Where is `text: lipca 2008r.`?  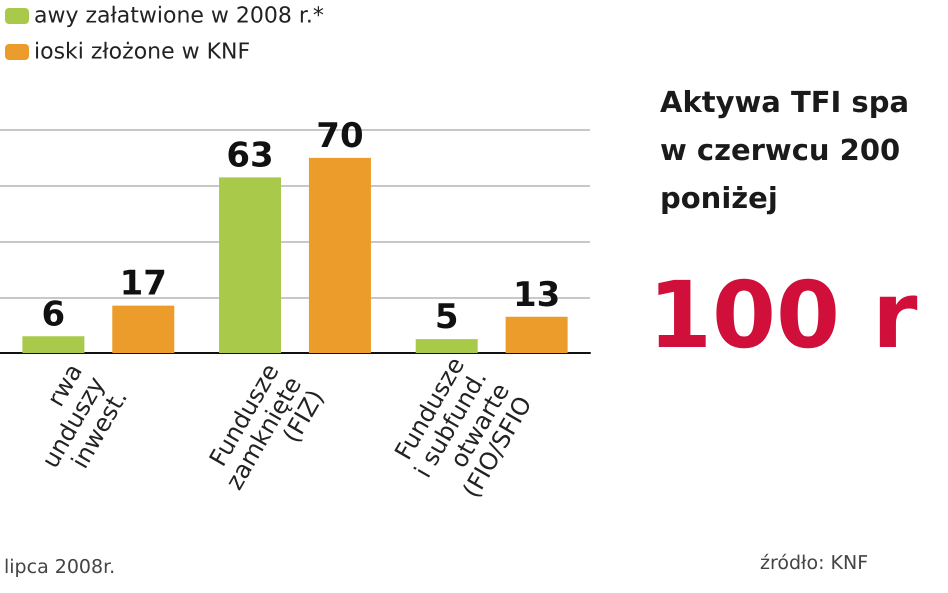
text: lipca 2008r. is located at coordinates (60, 567).